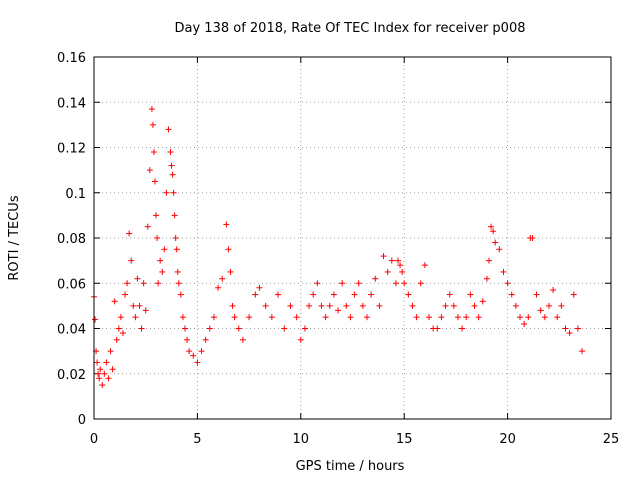  Describe the element at coordinates (94, 439) in the screenshot. I see `x-tick-label: 0` at that location.